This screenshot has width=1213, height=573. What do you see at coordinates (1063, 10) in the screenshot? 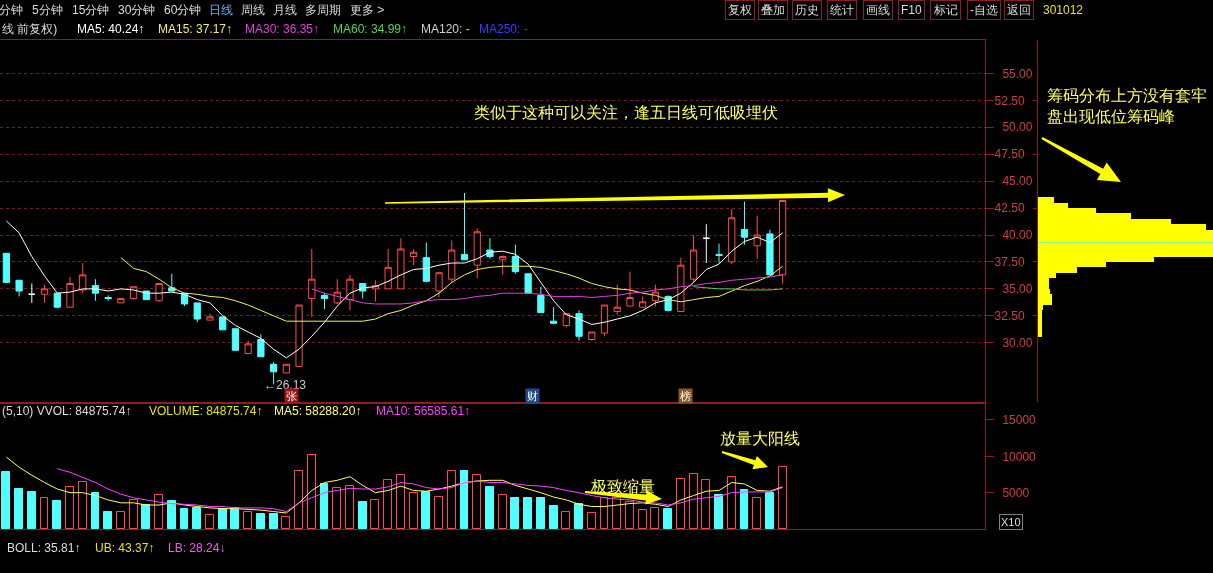
I see `text: 301012` at bounding box center [1063, 10].